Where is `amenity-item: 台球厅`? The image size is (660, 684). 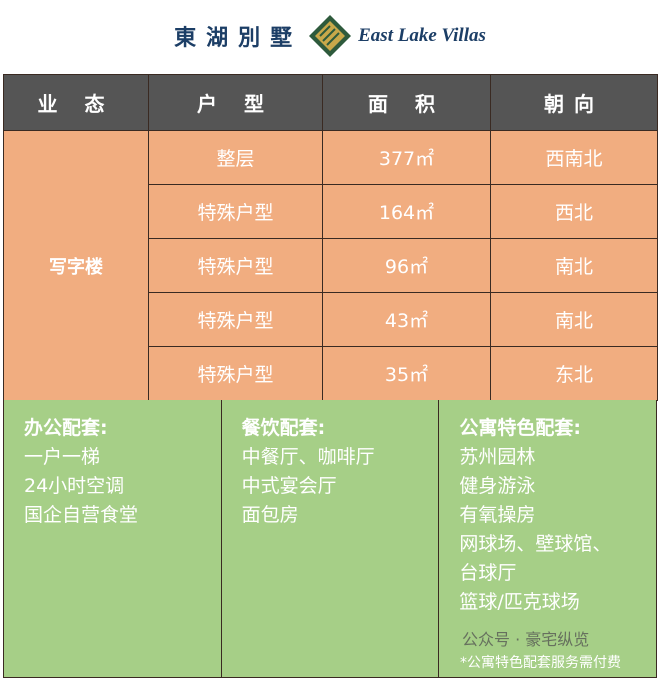 amenity-item: 台球厅 is located at coordinates (488, 573).